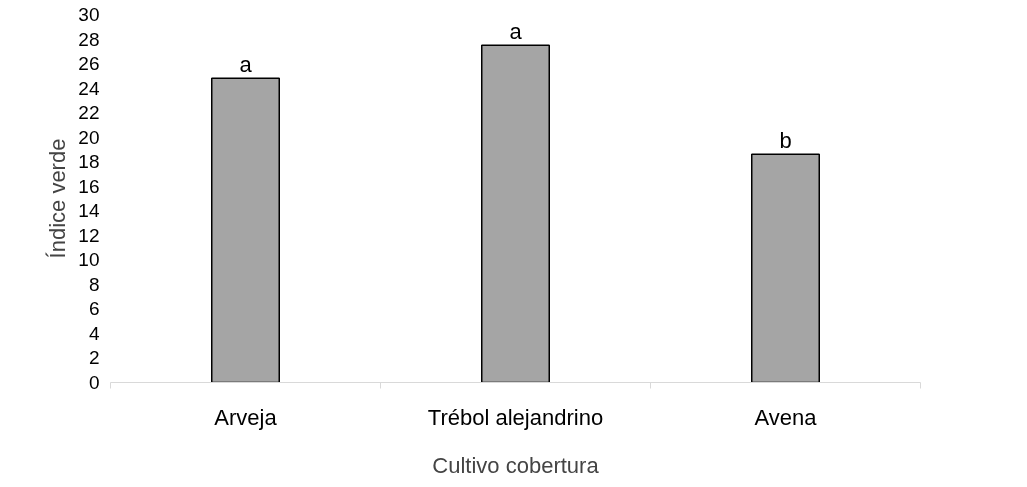 The height and width of the screenshot is (487, 1027). I want to click on y-tick-label: 16, so click(89, 186).